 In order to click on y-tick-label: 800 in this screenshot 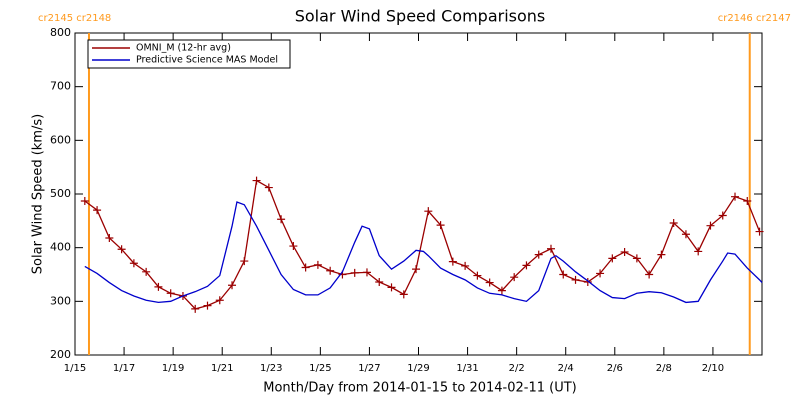, I will do `click(60, 32)`.